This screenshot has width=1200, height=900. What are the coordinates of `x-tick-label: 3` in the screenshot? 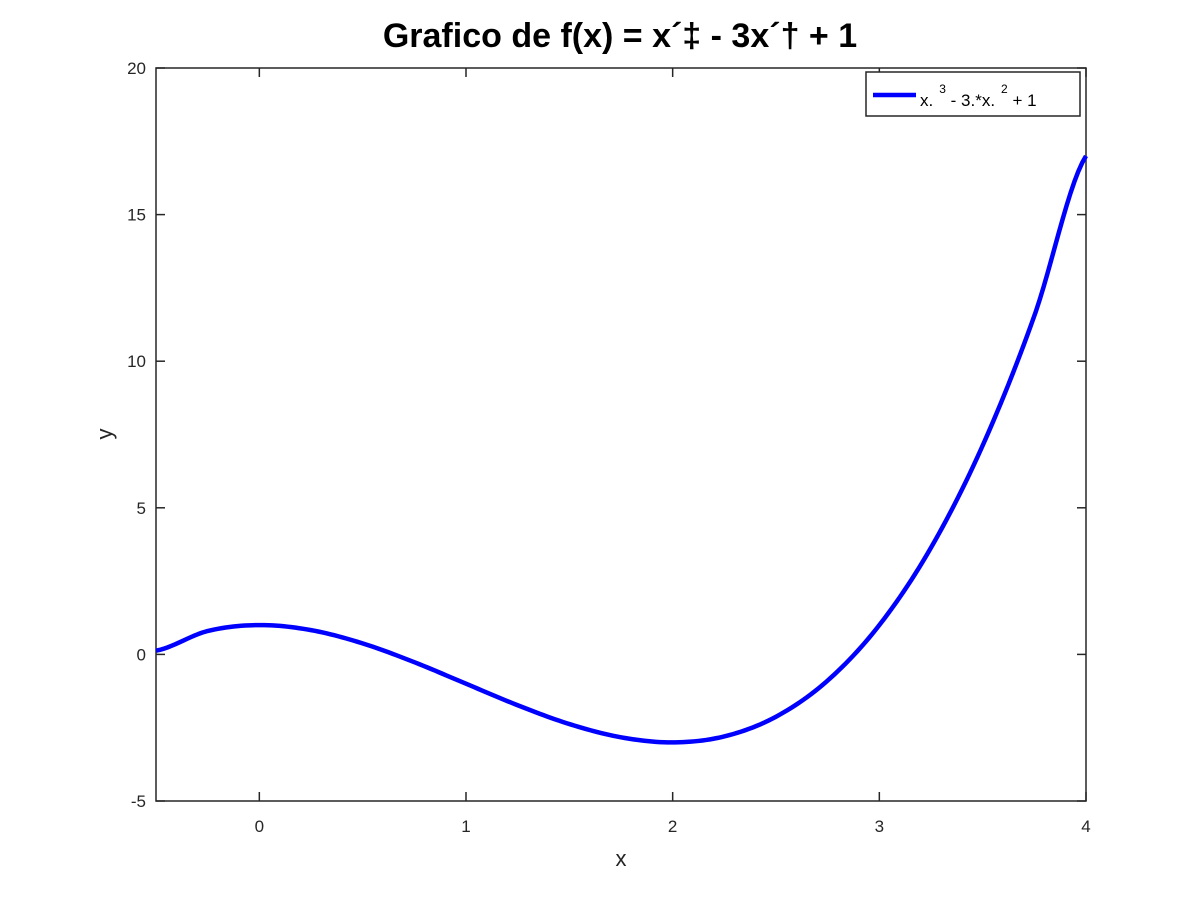 It's located at (879, 826).